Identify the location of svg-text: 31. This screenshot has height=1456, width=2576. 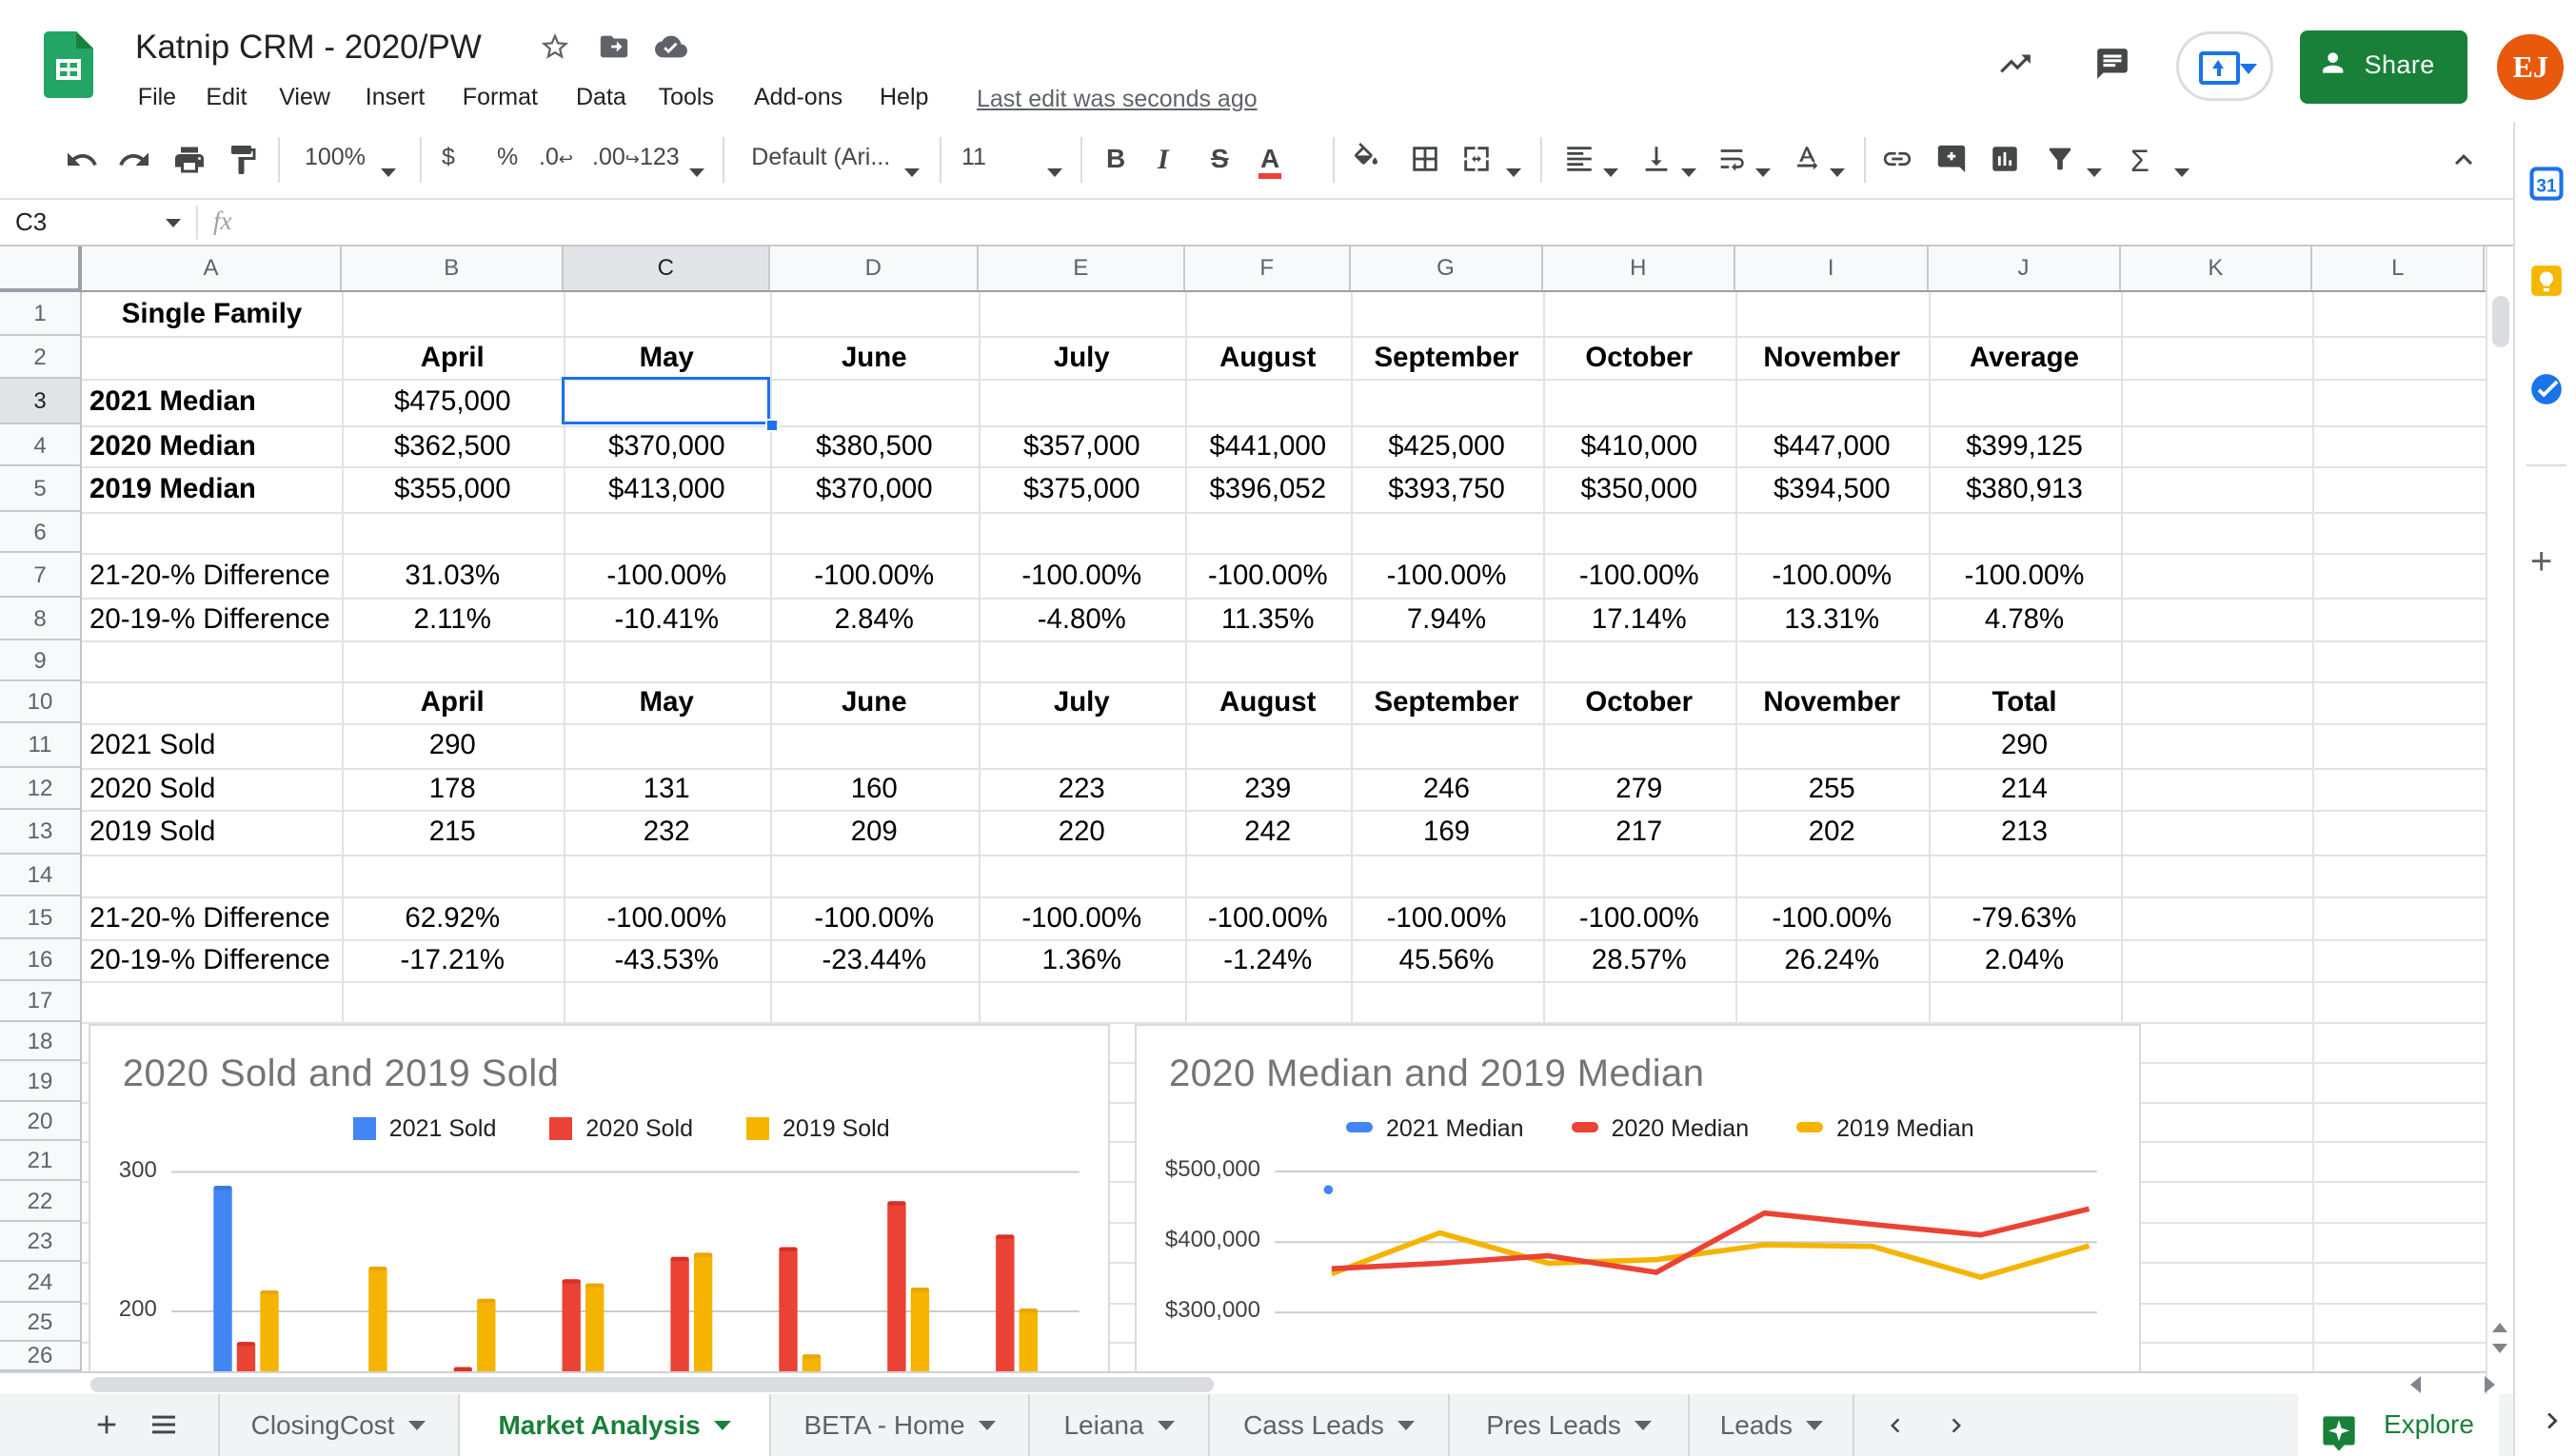
(2546, 187).